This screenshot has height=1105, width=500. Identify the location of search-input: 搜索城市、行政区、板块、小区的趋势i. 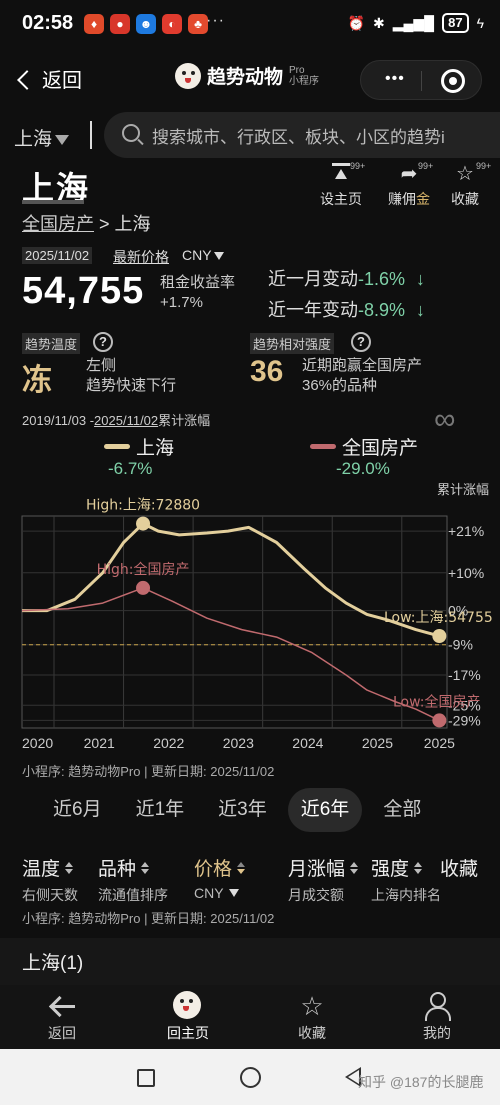
(302, 135).